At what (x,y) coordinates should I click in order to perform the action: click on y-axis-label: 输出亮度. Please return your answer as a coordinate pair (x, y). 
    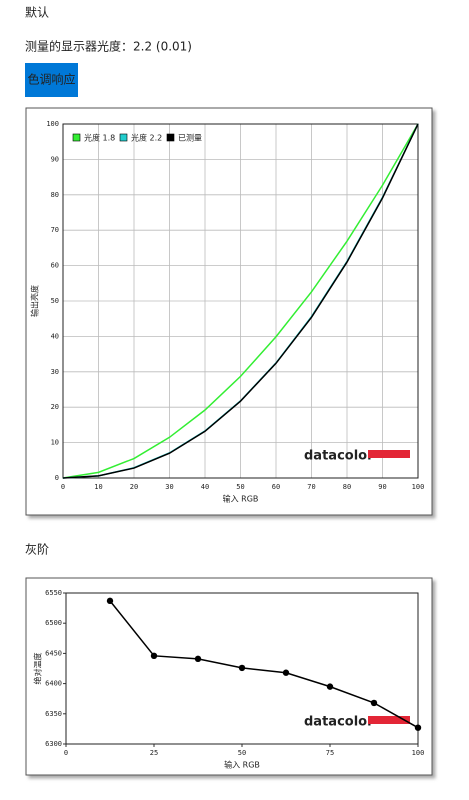
    Looking at the image, I should click on (35, 301).